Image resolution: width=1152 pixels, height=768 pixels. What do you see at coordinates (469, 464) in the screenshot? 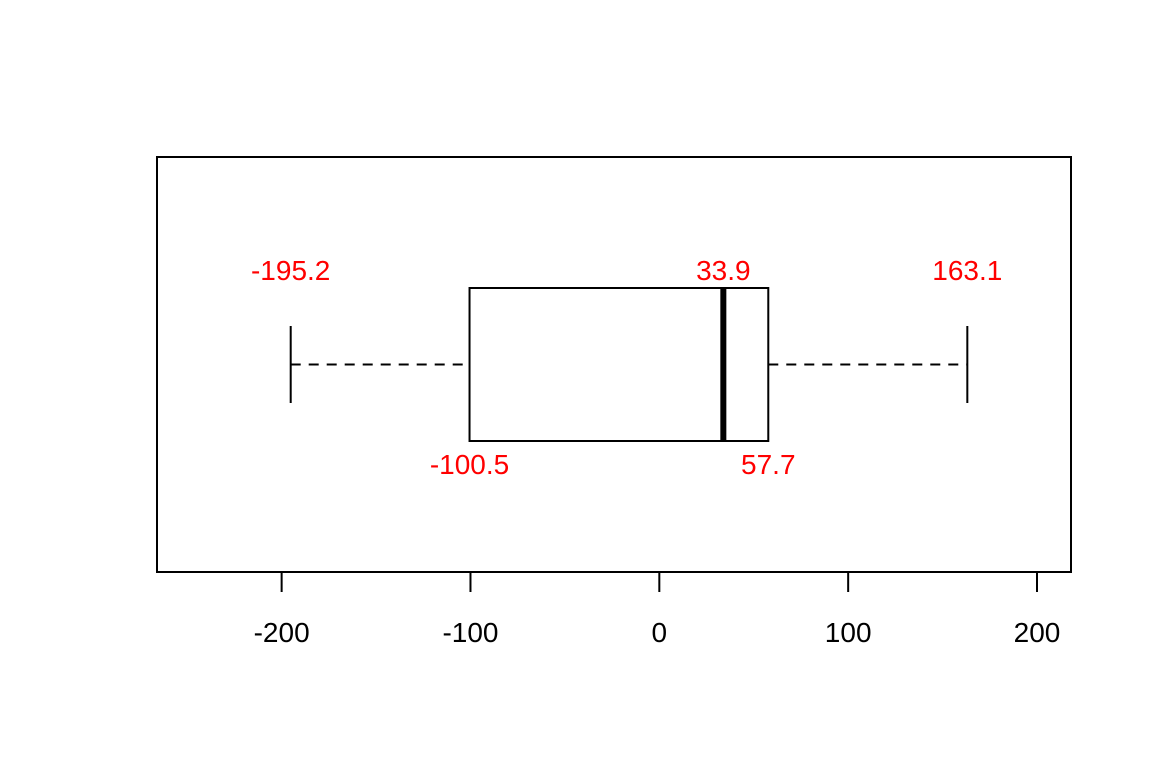
I see `annotation-q1: -100.5` at bounding box center [469, 464].